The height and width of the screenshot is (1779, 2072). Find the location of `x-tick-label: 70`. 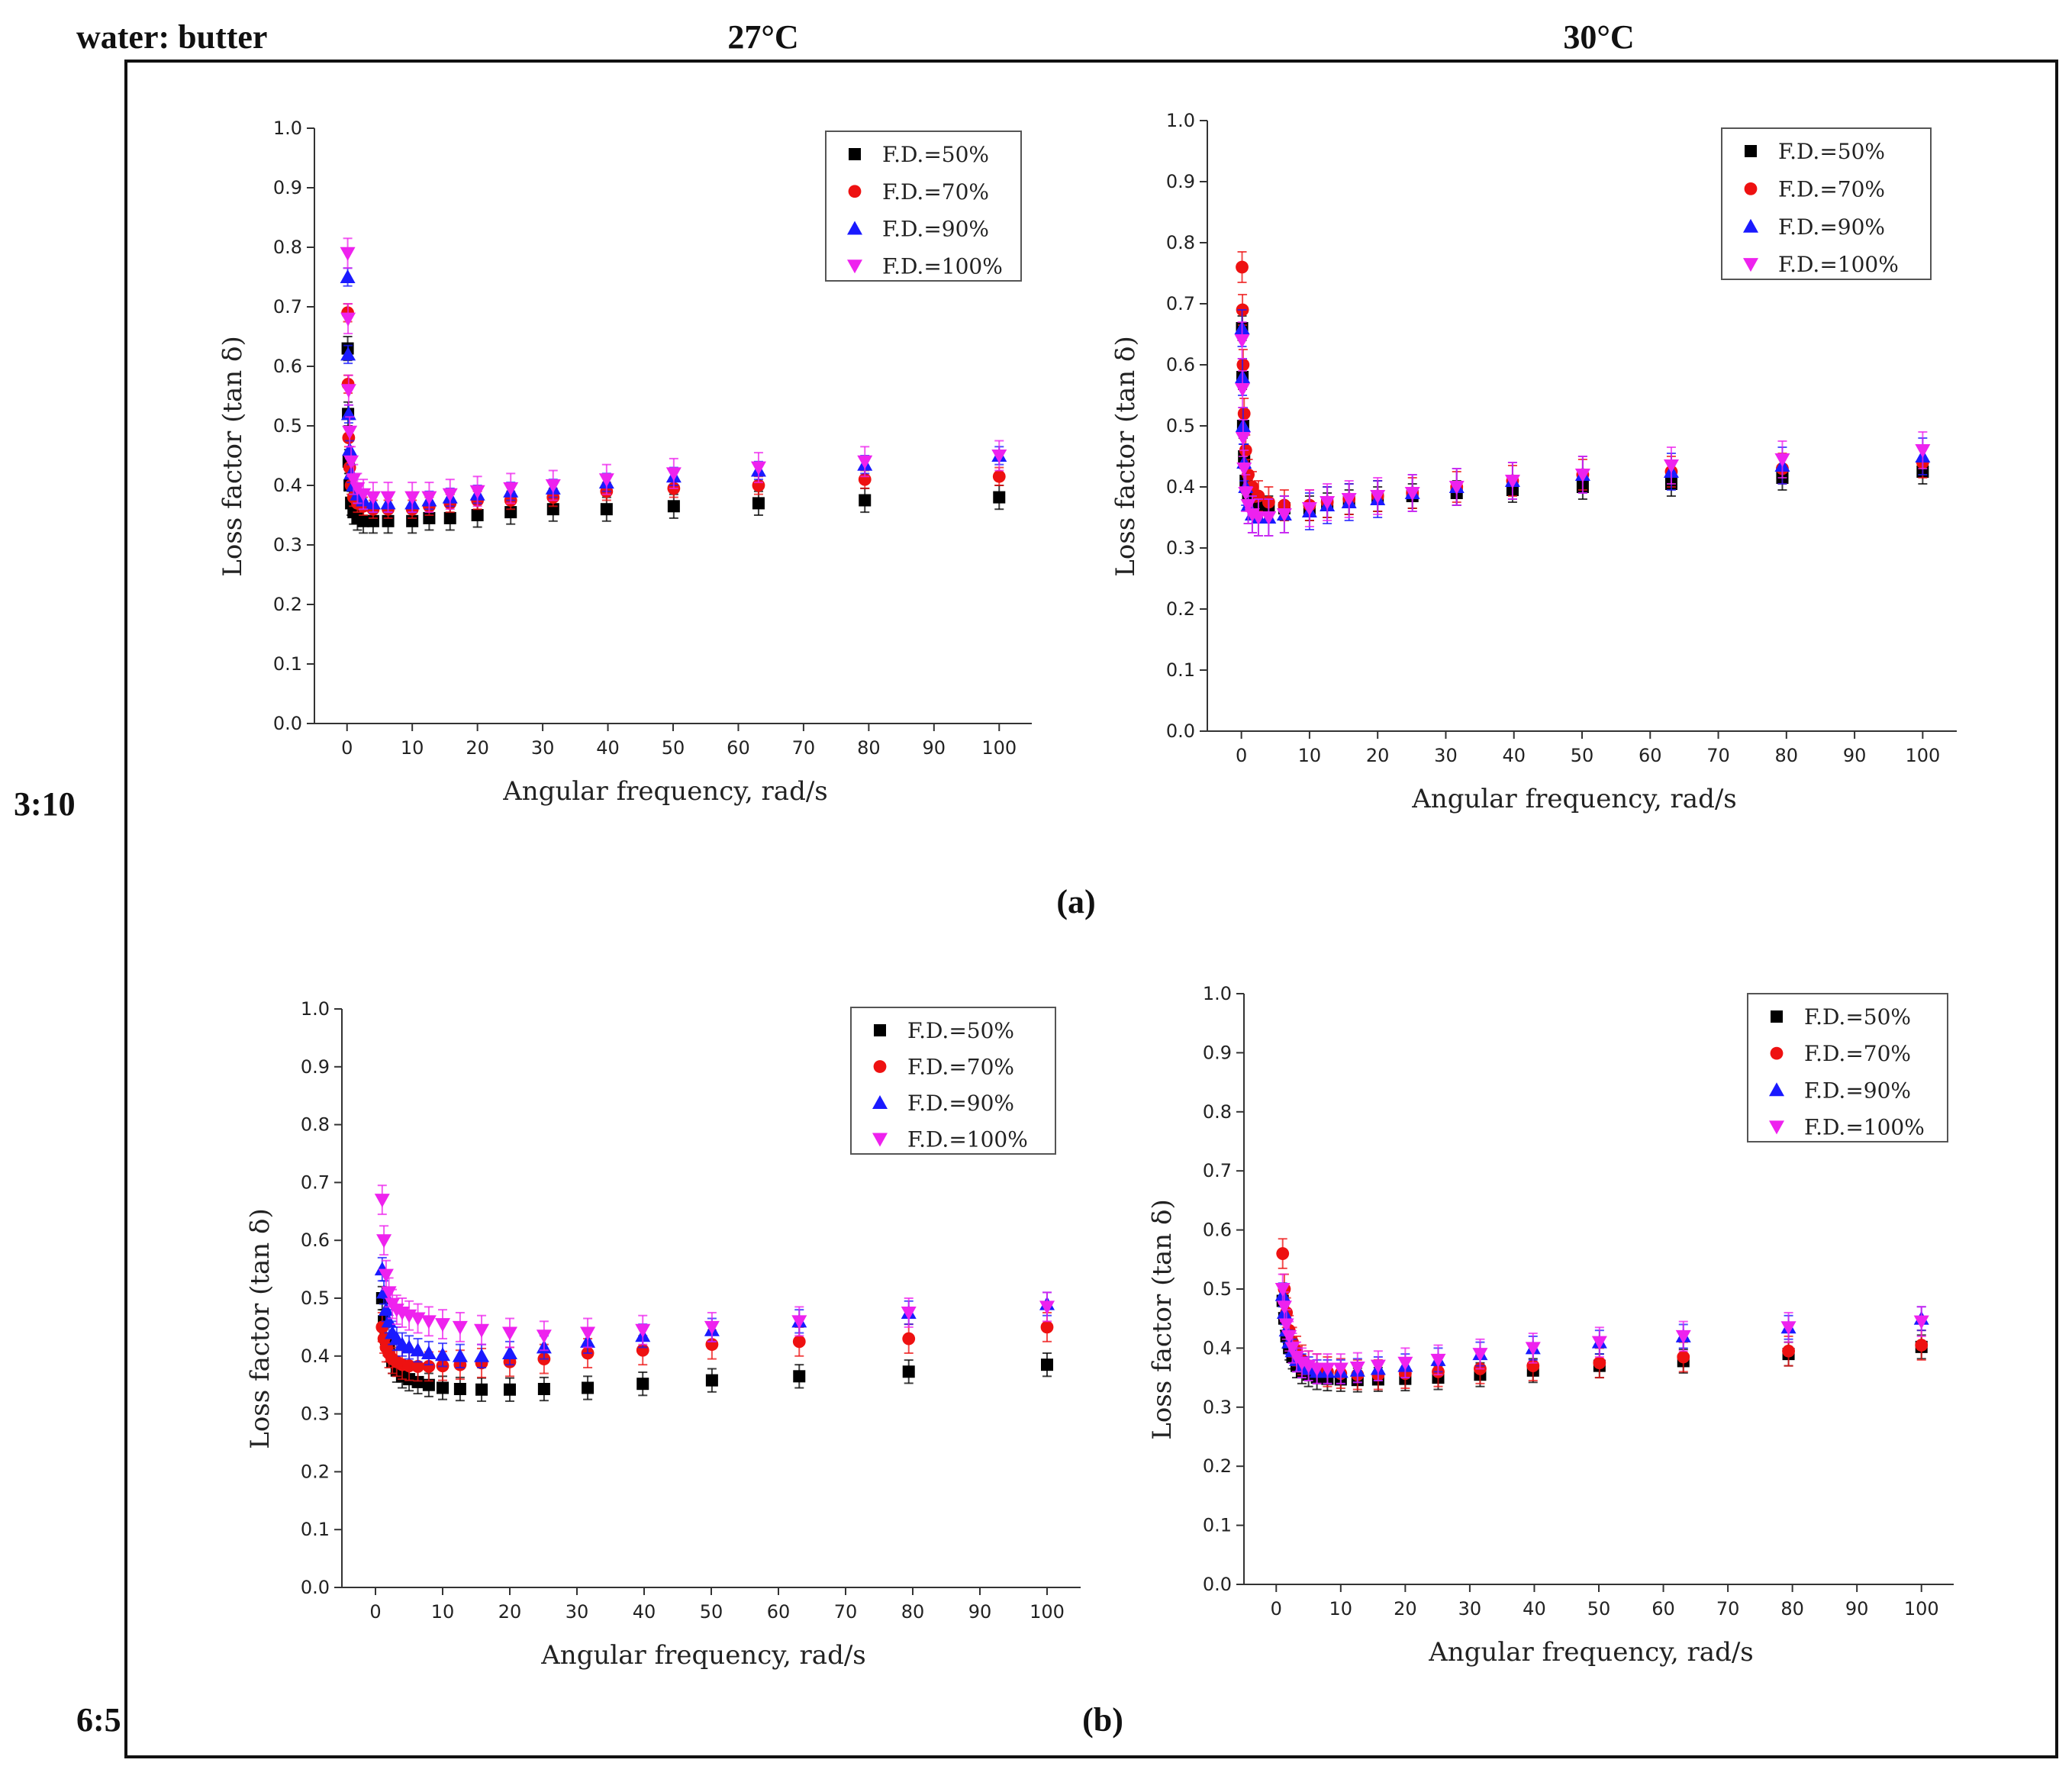

x-tick-label: 70 is located at coordinates (804, 748).